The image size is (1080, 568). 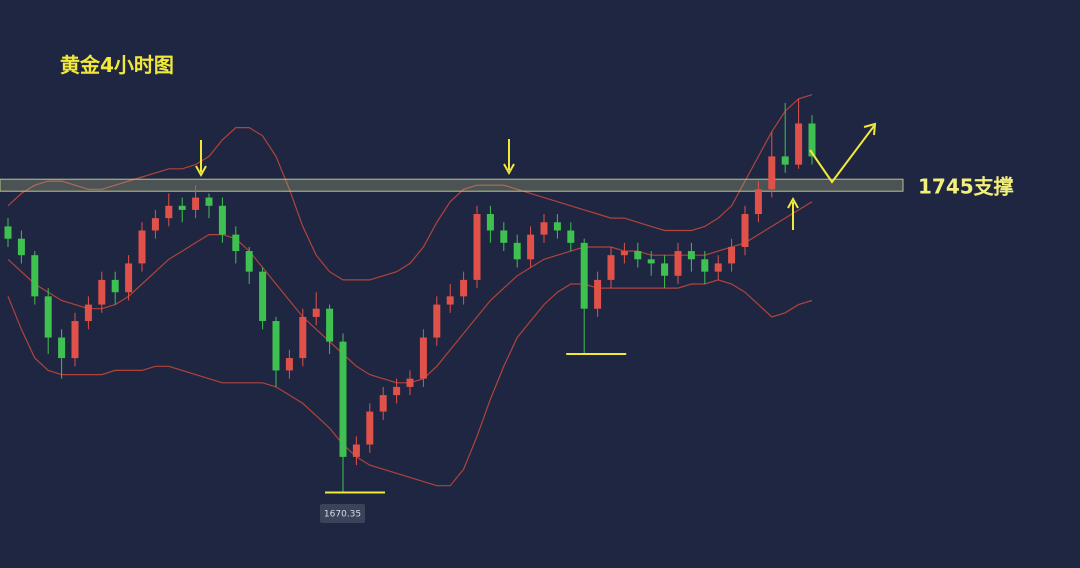 I want to click on low-label: 1670.35, so click(x=342, y=515).